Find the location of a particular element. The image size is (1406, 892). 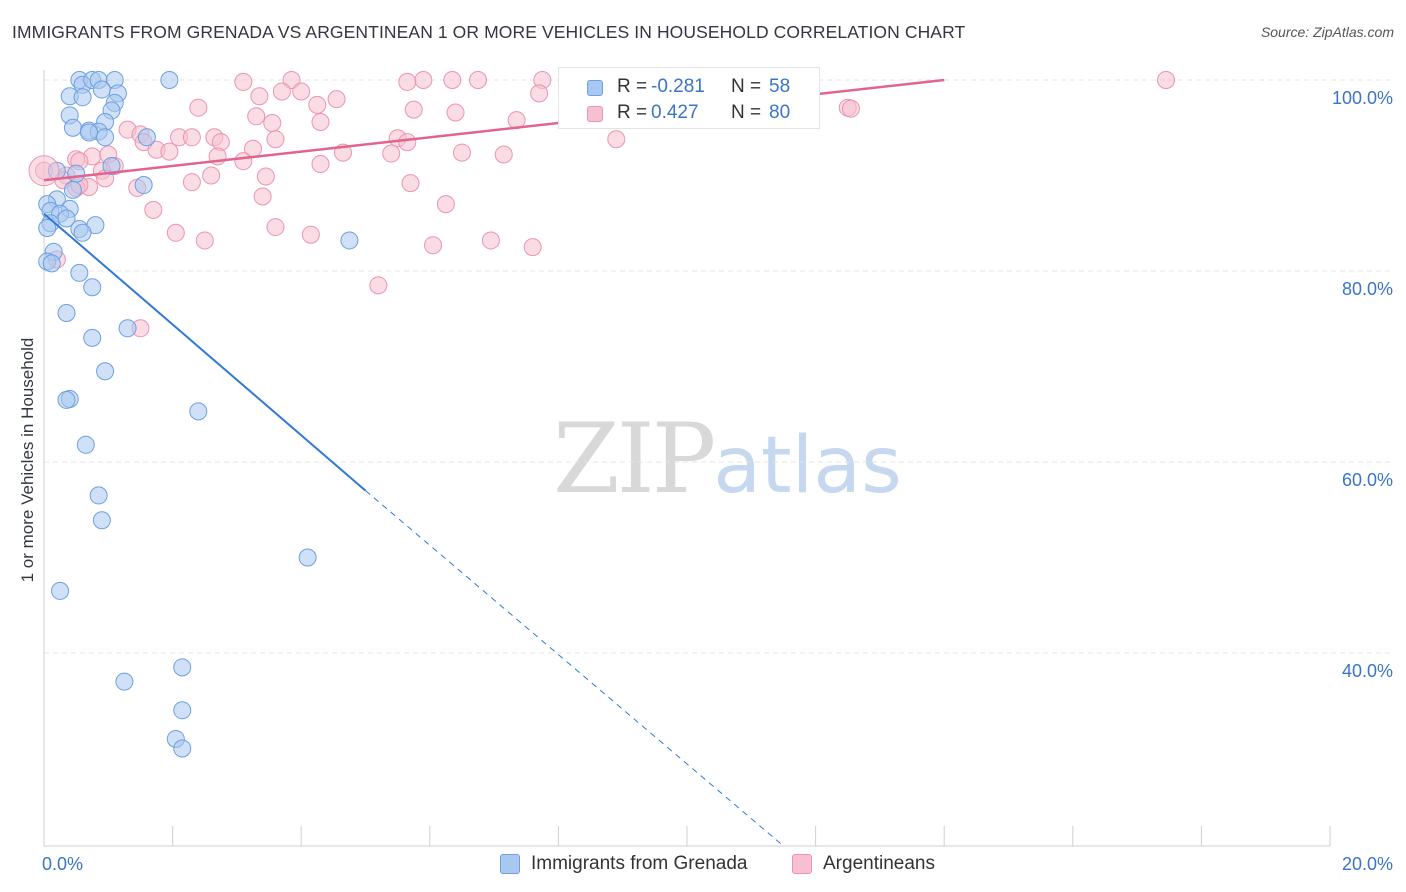

legend-label-argentineans: Argentineans is located at coordinates (879, 863).